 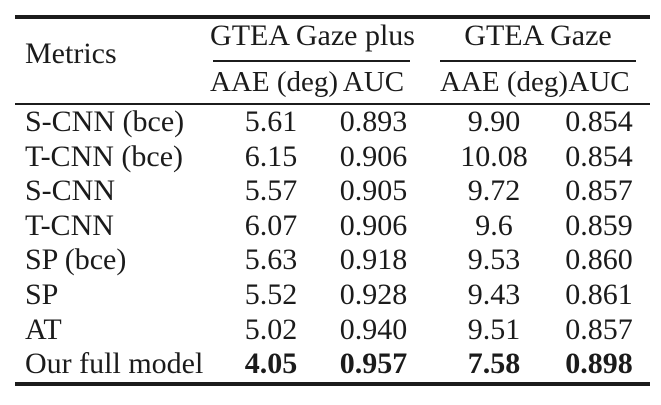 I want to click on metric-cell: SP (bce), so click(x=76, y=260).